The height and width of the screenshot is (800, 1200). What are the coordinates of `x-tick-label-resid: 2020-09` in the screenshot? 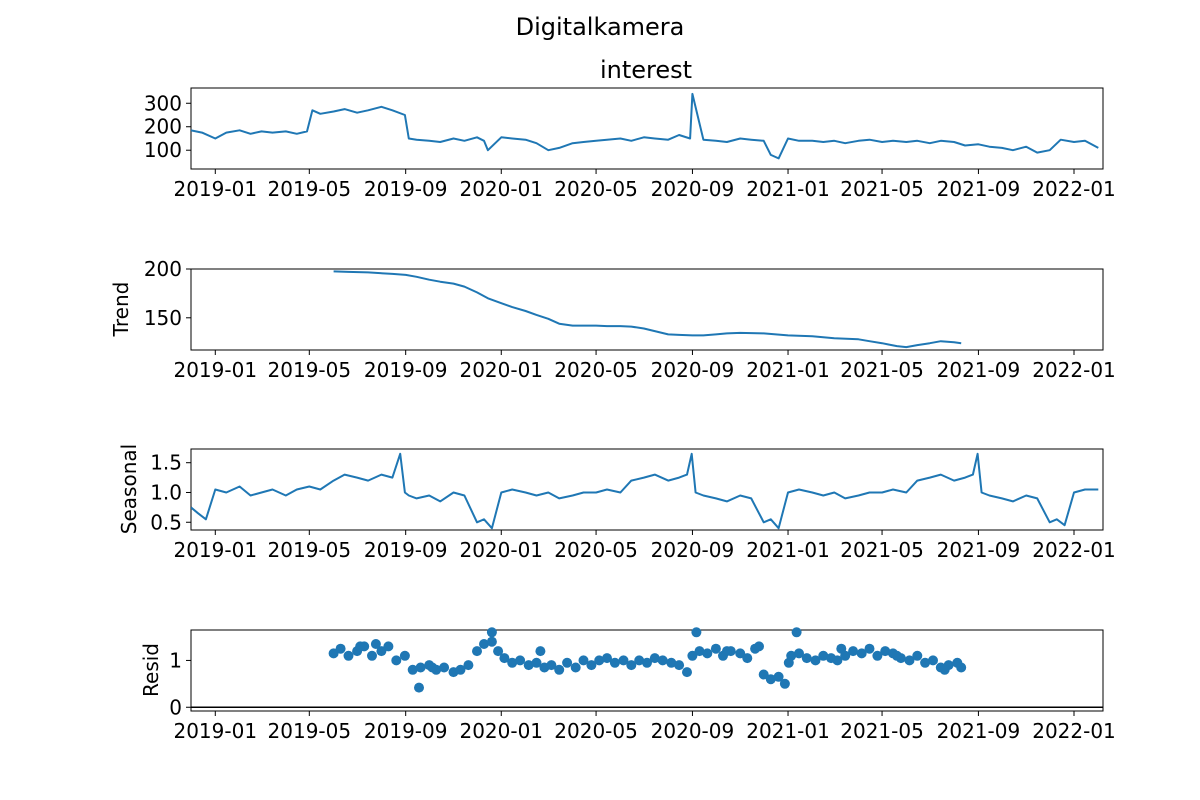 It's located at (693, 731).